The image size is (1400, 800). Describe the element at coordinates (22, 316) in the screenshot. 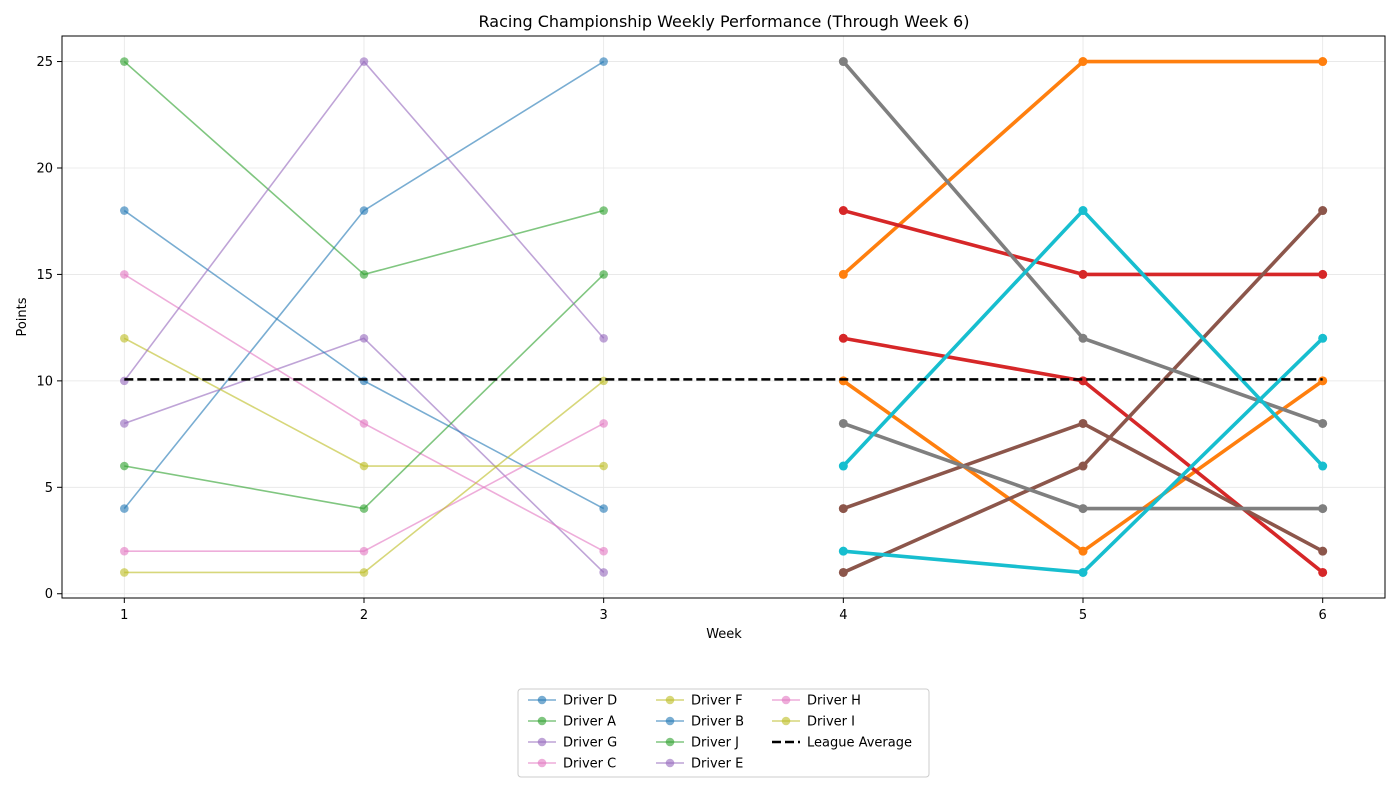

I see `y-axis-label: Points` at that location.